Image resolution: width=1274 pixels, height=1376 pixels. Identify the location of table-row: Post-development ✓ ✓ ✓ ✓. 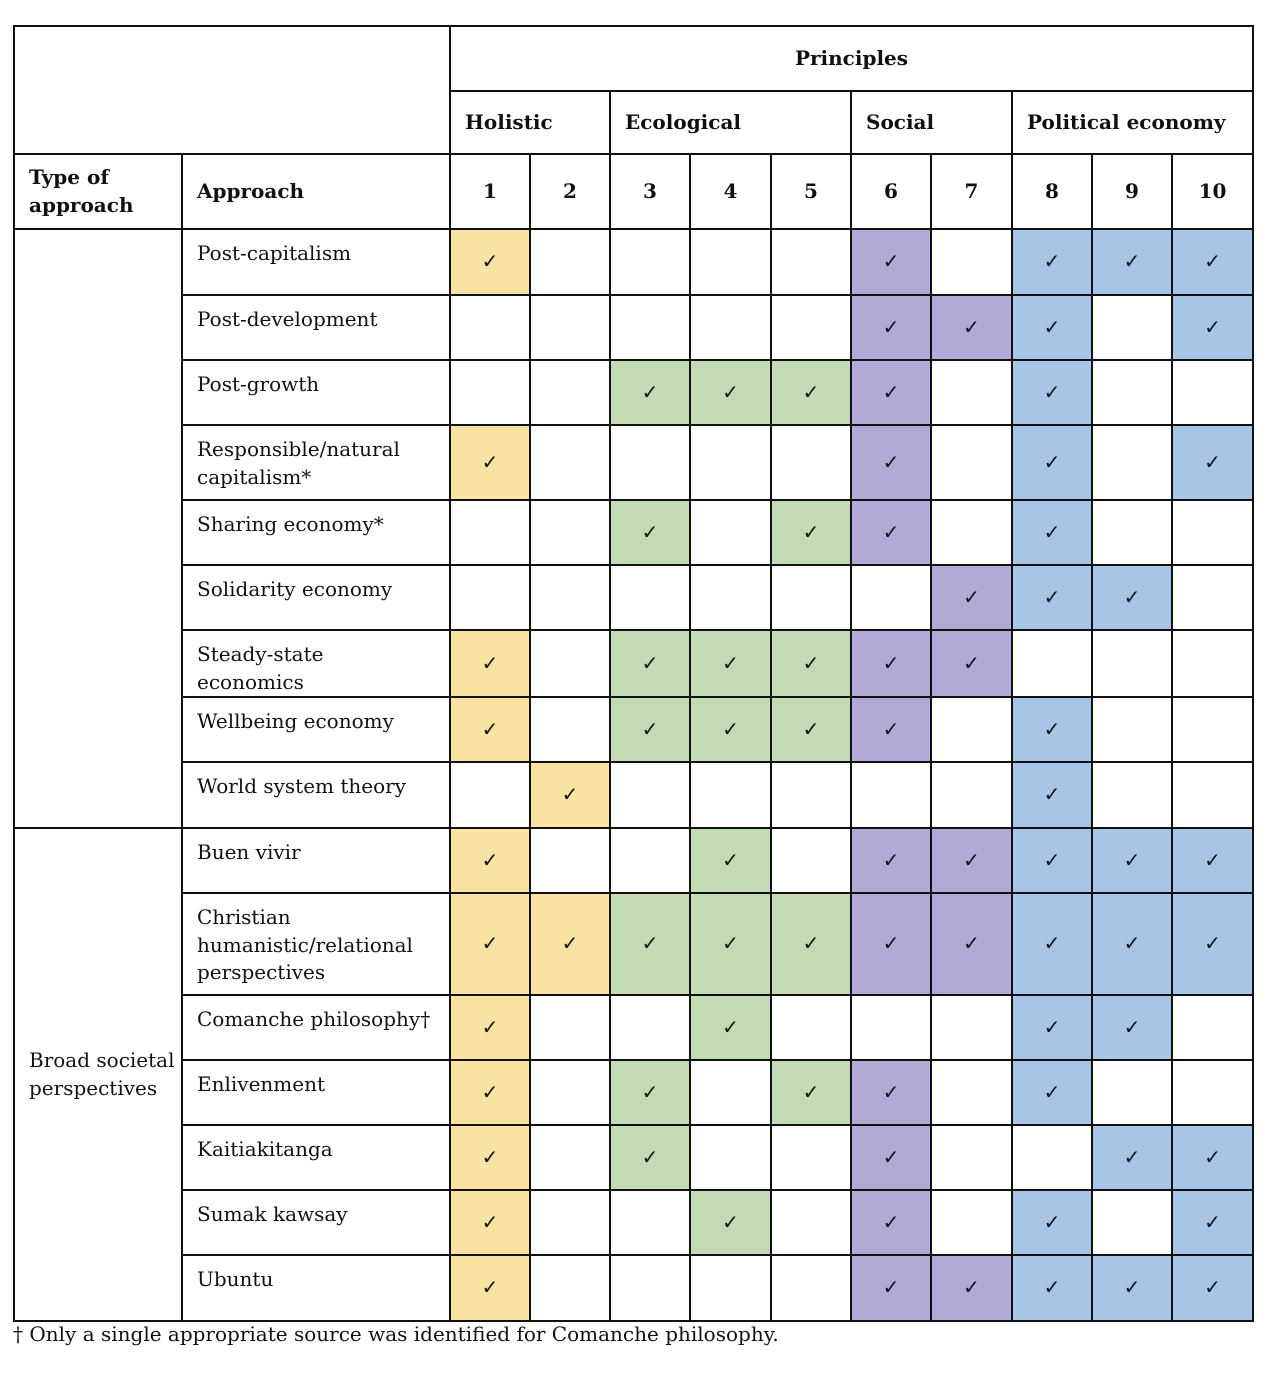
(634, 327).